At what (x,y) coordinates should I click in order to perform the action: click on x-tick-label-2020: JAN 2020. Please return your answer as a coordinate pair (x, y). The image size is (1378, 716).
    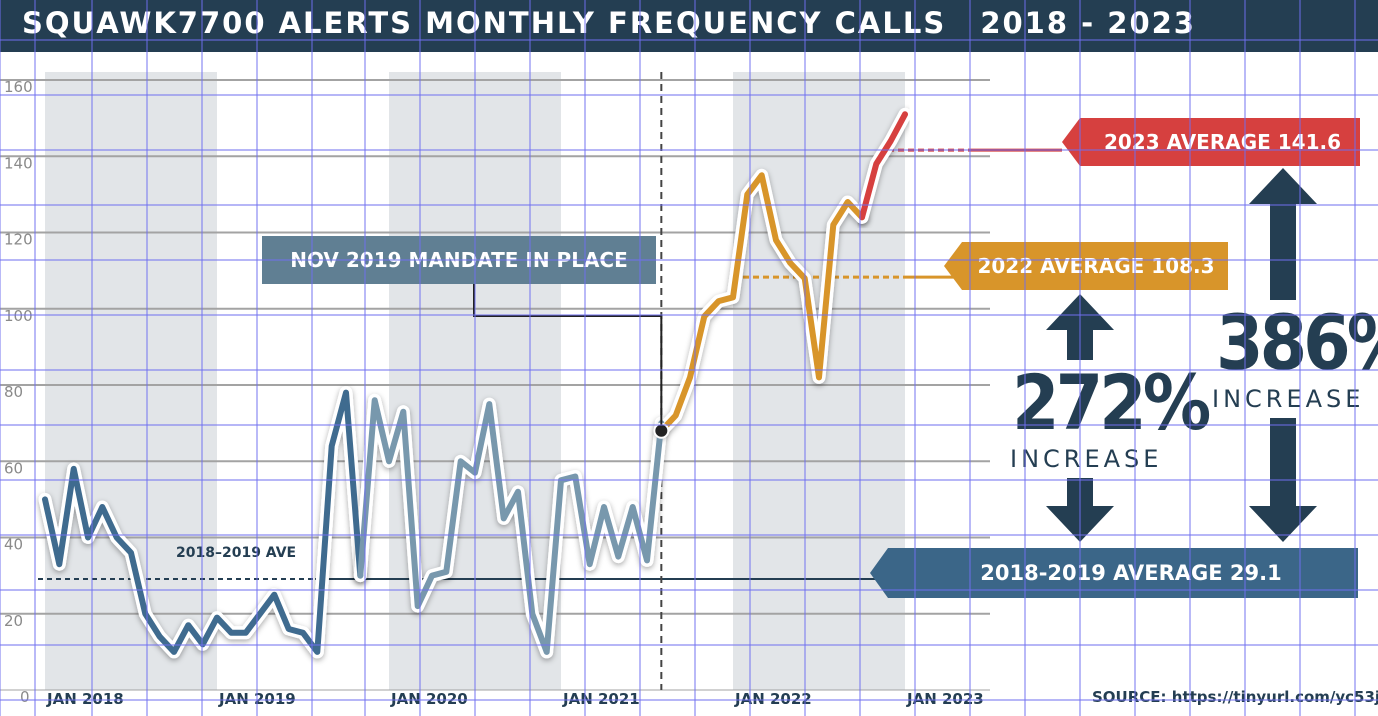
    Looking at the image, I should click on (429, 699).